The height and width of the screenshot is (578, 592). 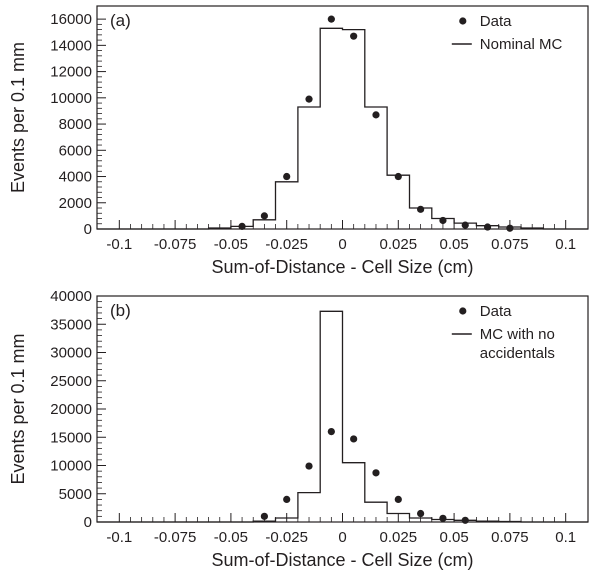 What do you see at coordinates (517, 353) in the screenshot?
I see `legend-label: accidentals` at bounding box center [517, 353].